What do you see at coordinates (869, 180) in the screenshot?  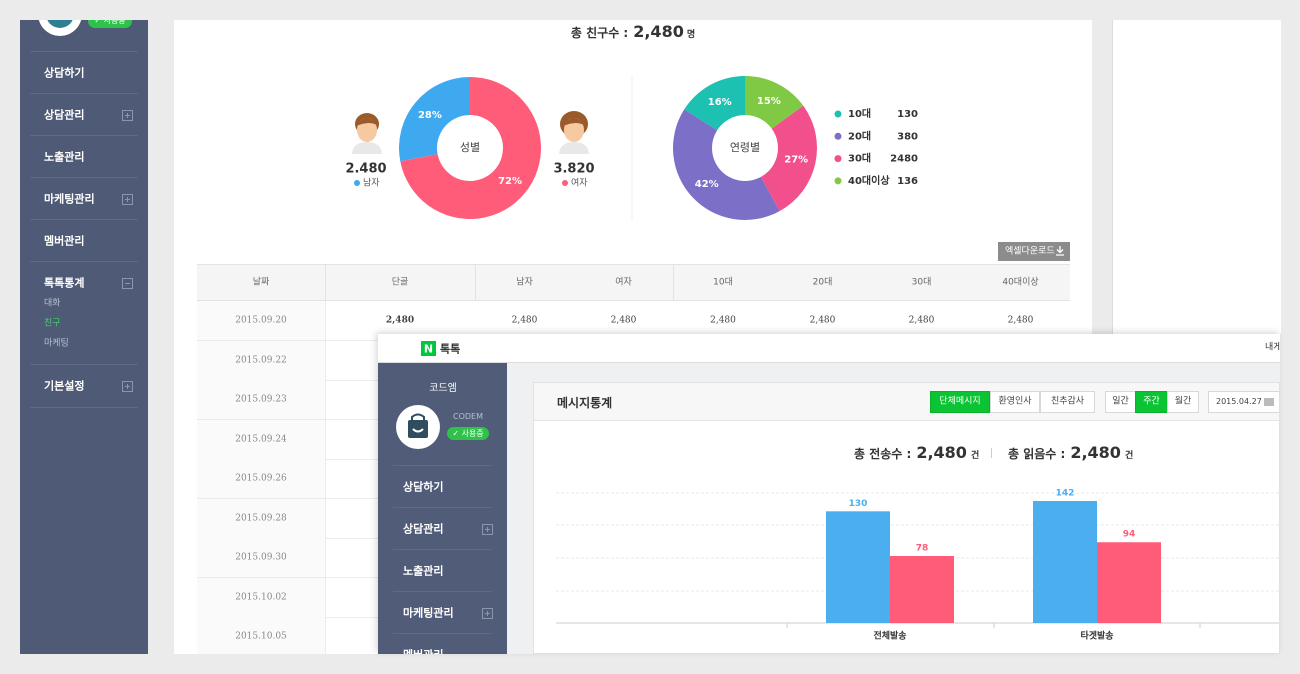 I see `legend-label: 40대이상` at bounding box center [869, 180].